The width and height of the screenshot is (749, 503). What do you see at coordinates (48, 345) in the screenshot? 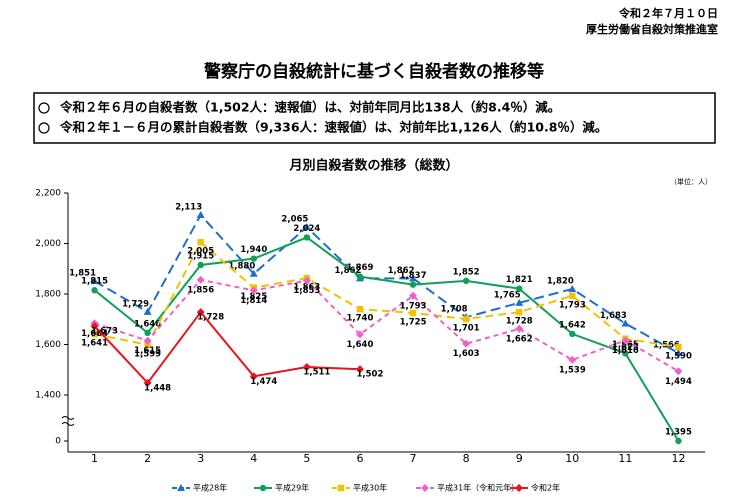
I see `y-tick-label: 1,600` at bounding box center [48, 345].